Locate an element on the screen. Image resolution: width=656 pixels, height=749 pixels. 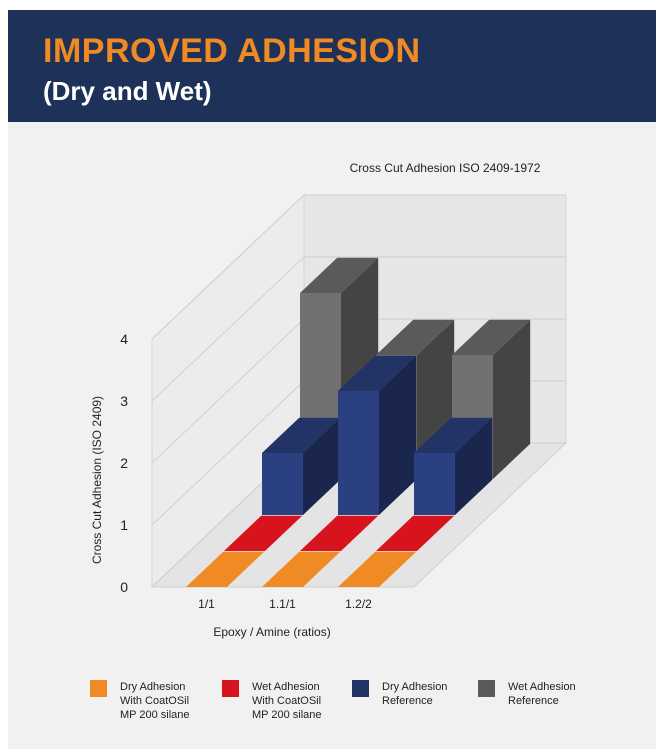
x-tick-label: 1.1/1 is located at coordinates (282, 604).